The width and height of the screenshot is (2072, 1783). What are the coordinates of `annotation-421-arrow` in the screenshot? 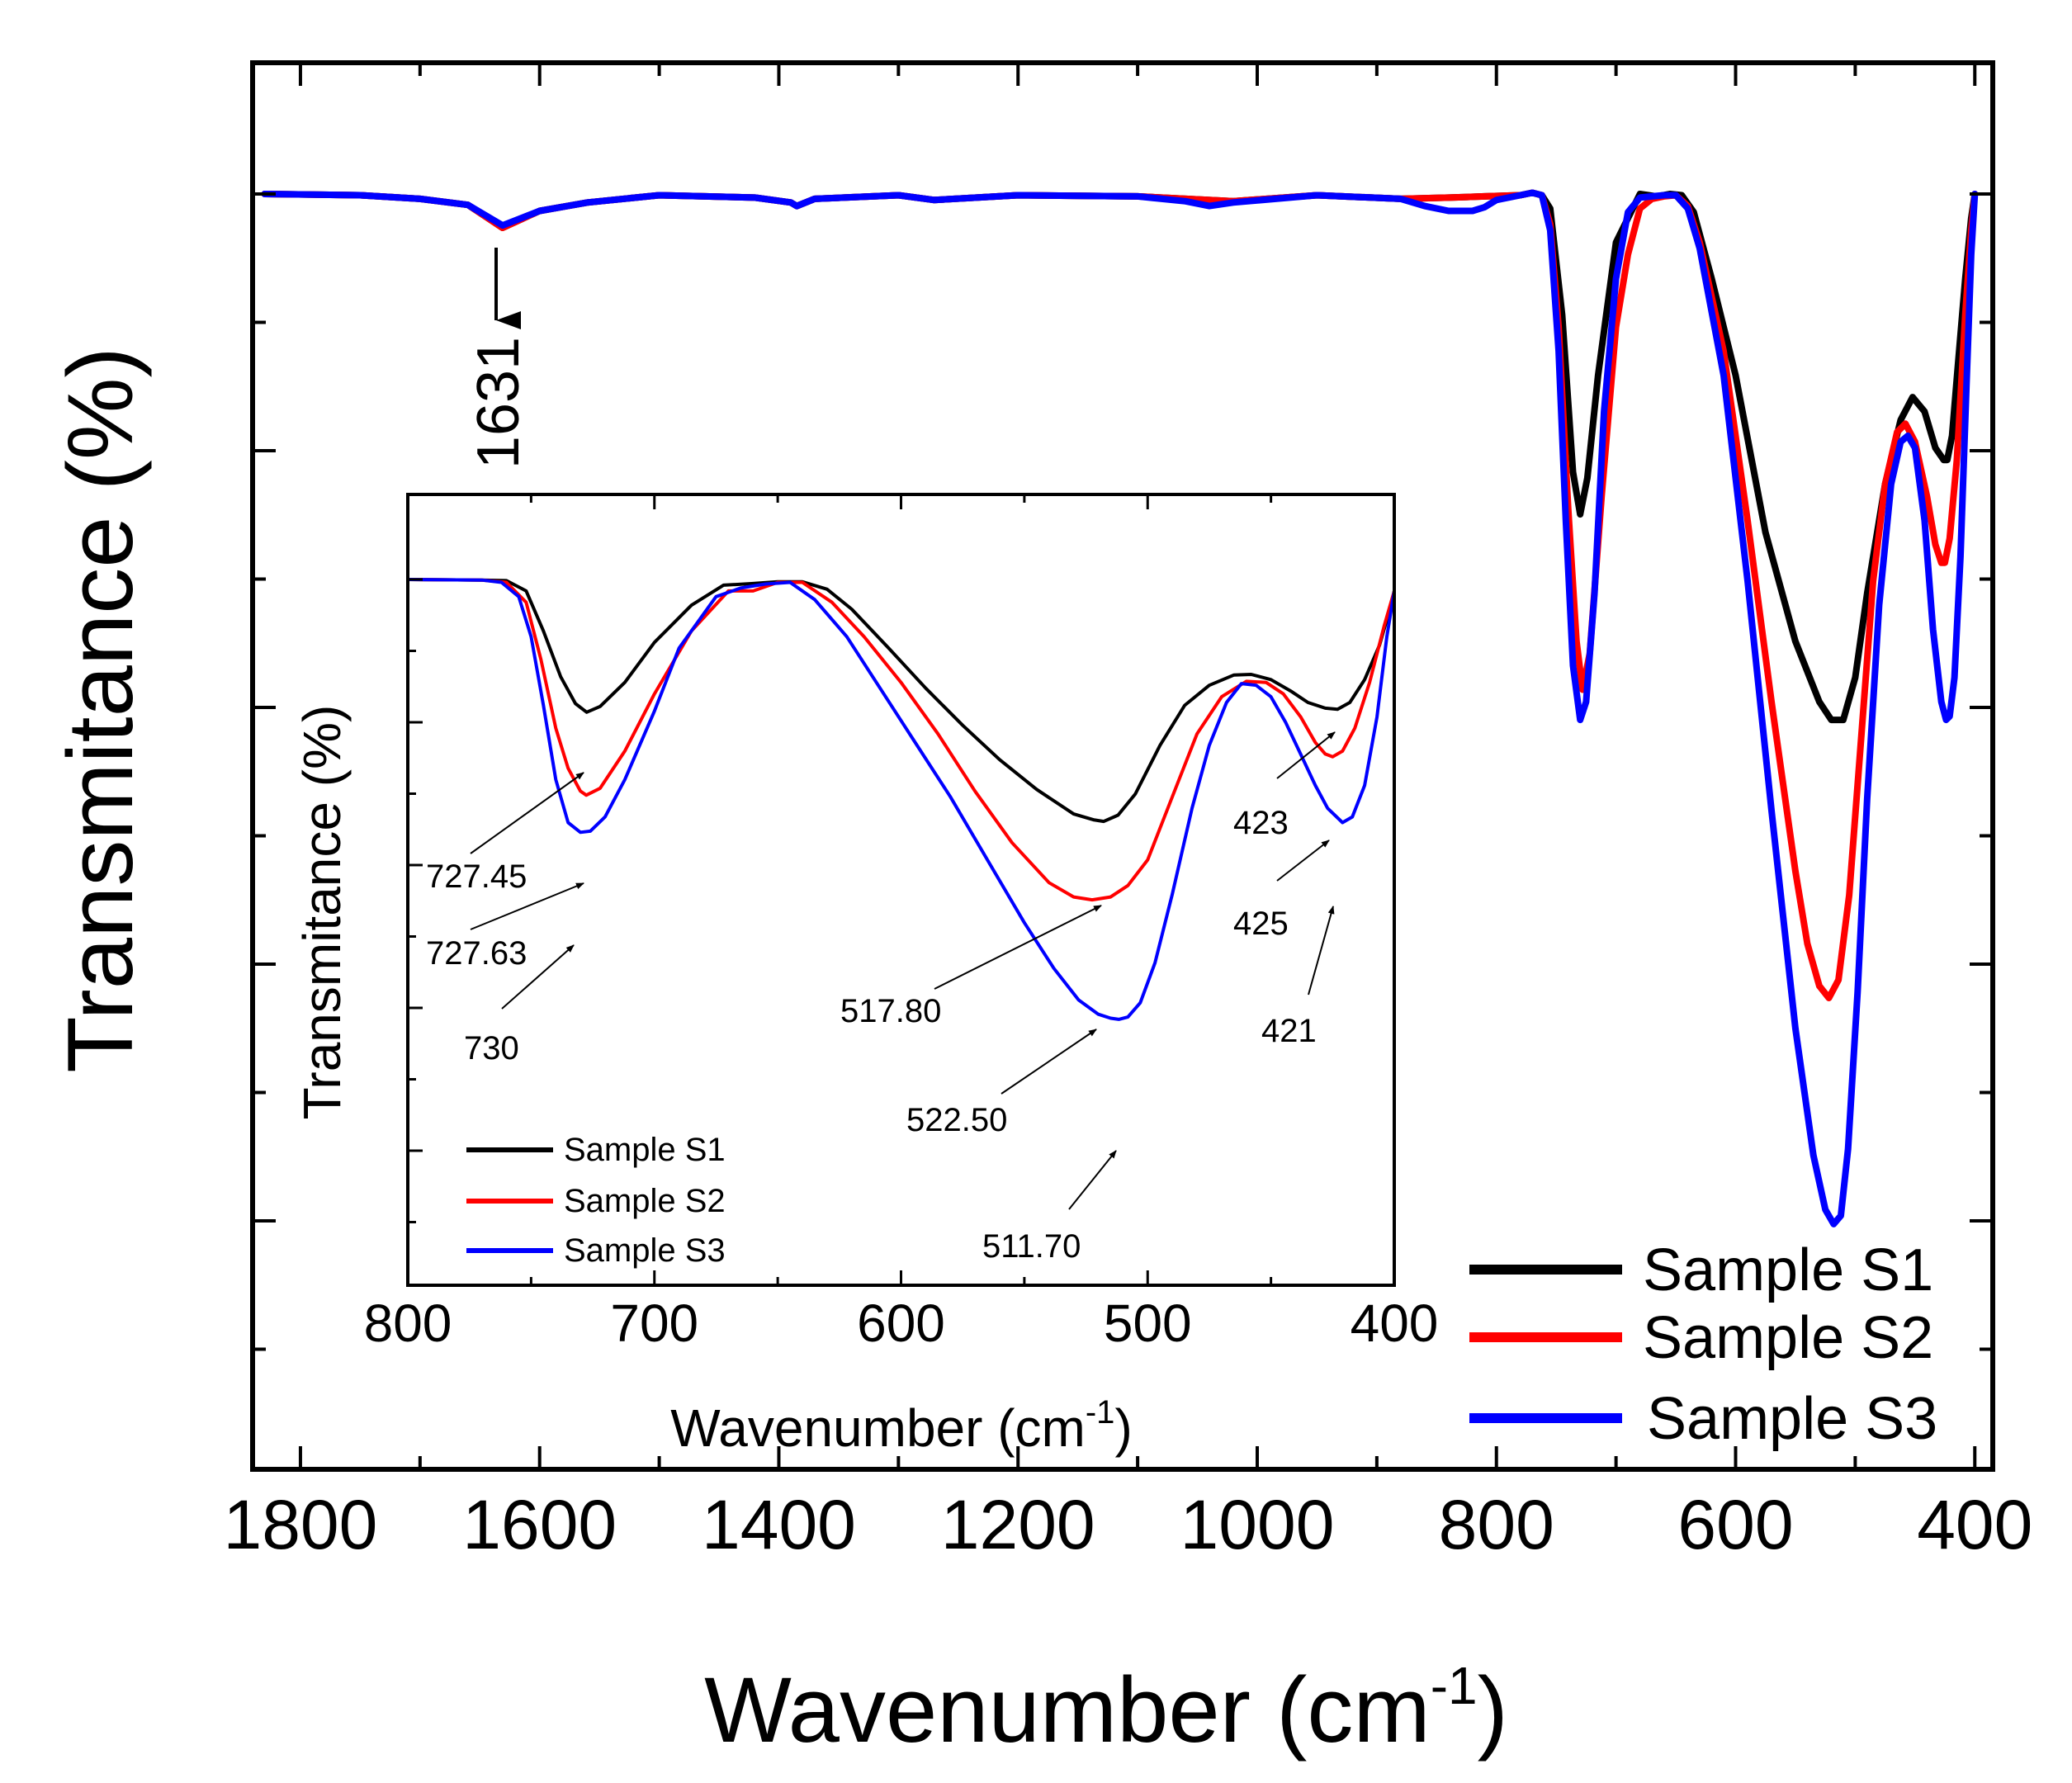 It's located at (1321, 951).